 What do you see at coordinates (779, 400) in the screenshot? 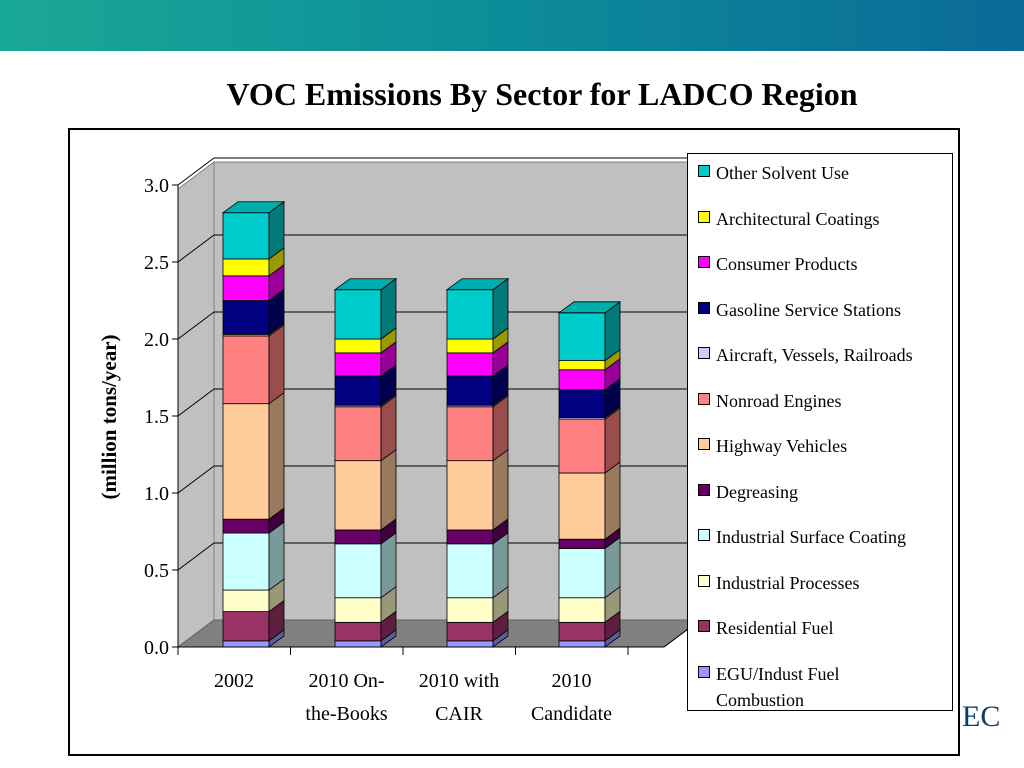
I see `legend-label: Nonroad Engines` at bounding box center [779, 400].